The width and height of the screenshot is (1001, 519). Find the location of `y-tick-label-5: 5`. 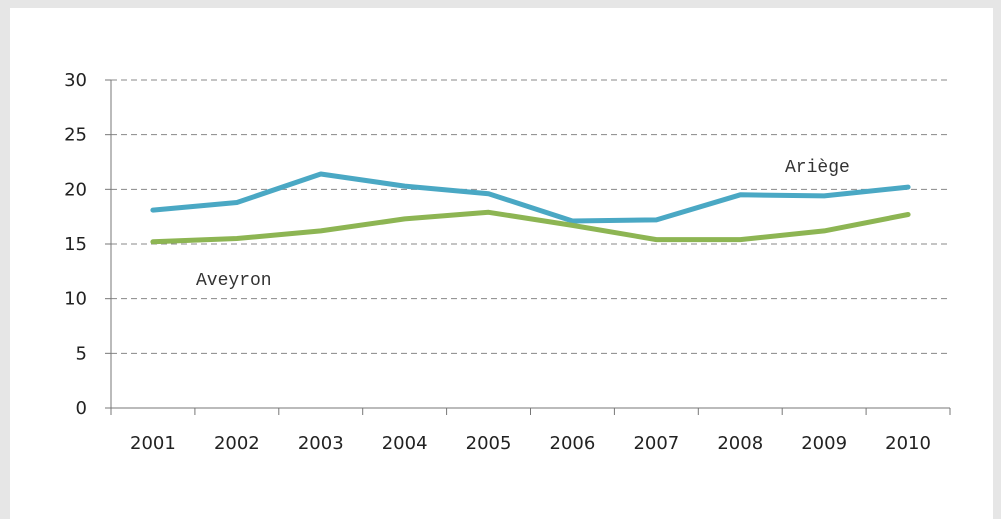

y-tick-label-5: 5 is located at coordinates (81, 353).